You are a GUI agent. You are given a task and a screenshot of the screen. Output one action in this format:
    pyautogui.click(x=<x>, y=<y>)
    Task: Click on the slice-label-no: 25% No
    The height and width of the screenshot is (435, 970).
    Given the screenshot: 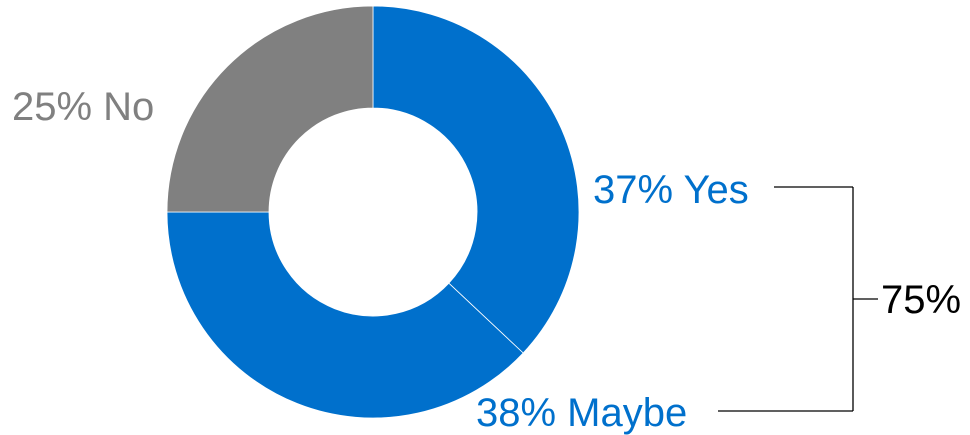 What is the action you would take?
    pyautogui.click(x=83, y=107)
    